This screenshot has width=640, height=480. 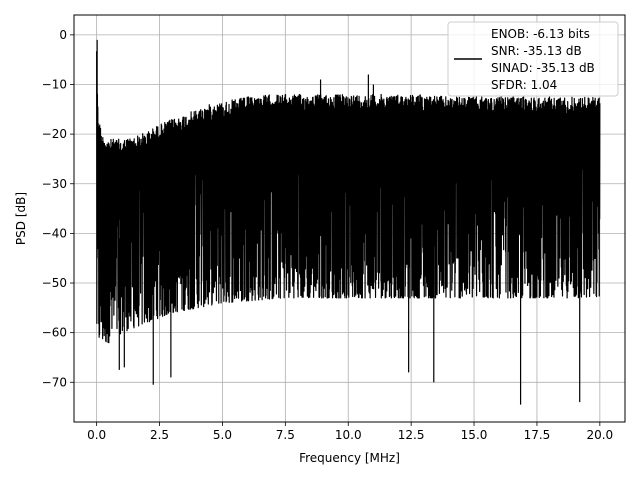 I want to click on x-tick-label: 5.0, so click(x=222, y=435).